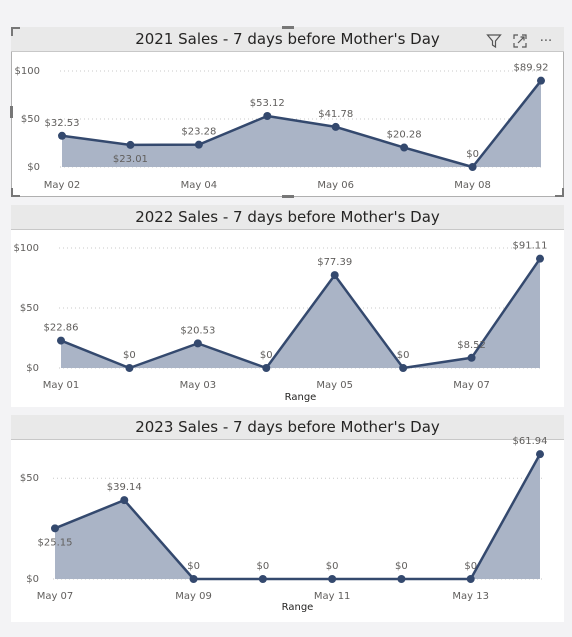 This screenshot has width=572, height=637. Describe the element at coordinates (530, 441) in the screenshot. I see `data-label: $61.94` at that location.